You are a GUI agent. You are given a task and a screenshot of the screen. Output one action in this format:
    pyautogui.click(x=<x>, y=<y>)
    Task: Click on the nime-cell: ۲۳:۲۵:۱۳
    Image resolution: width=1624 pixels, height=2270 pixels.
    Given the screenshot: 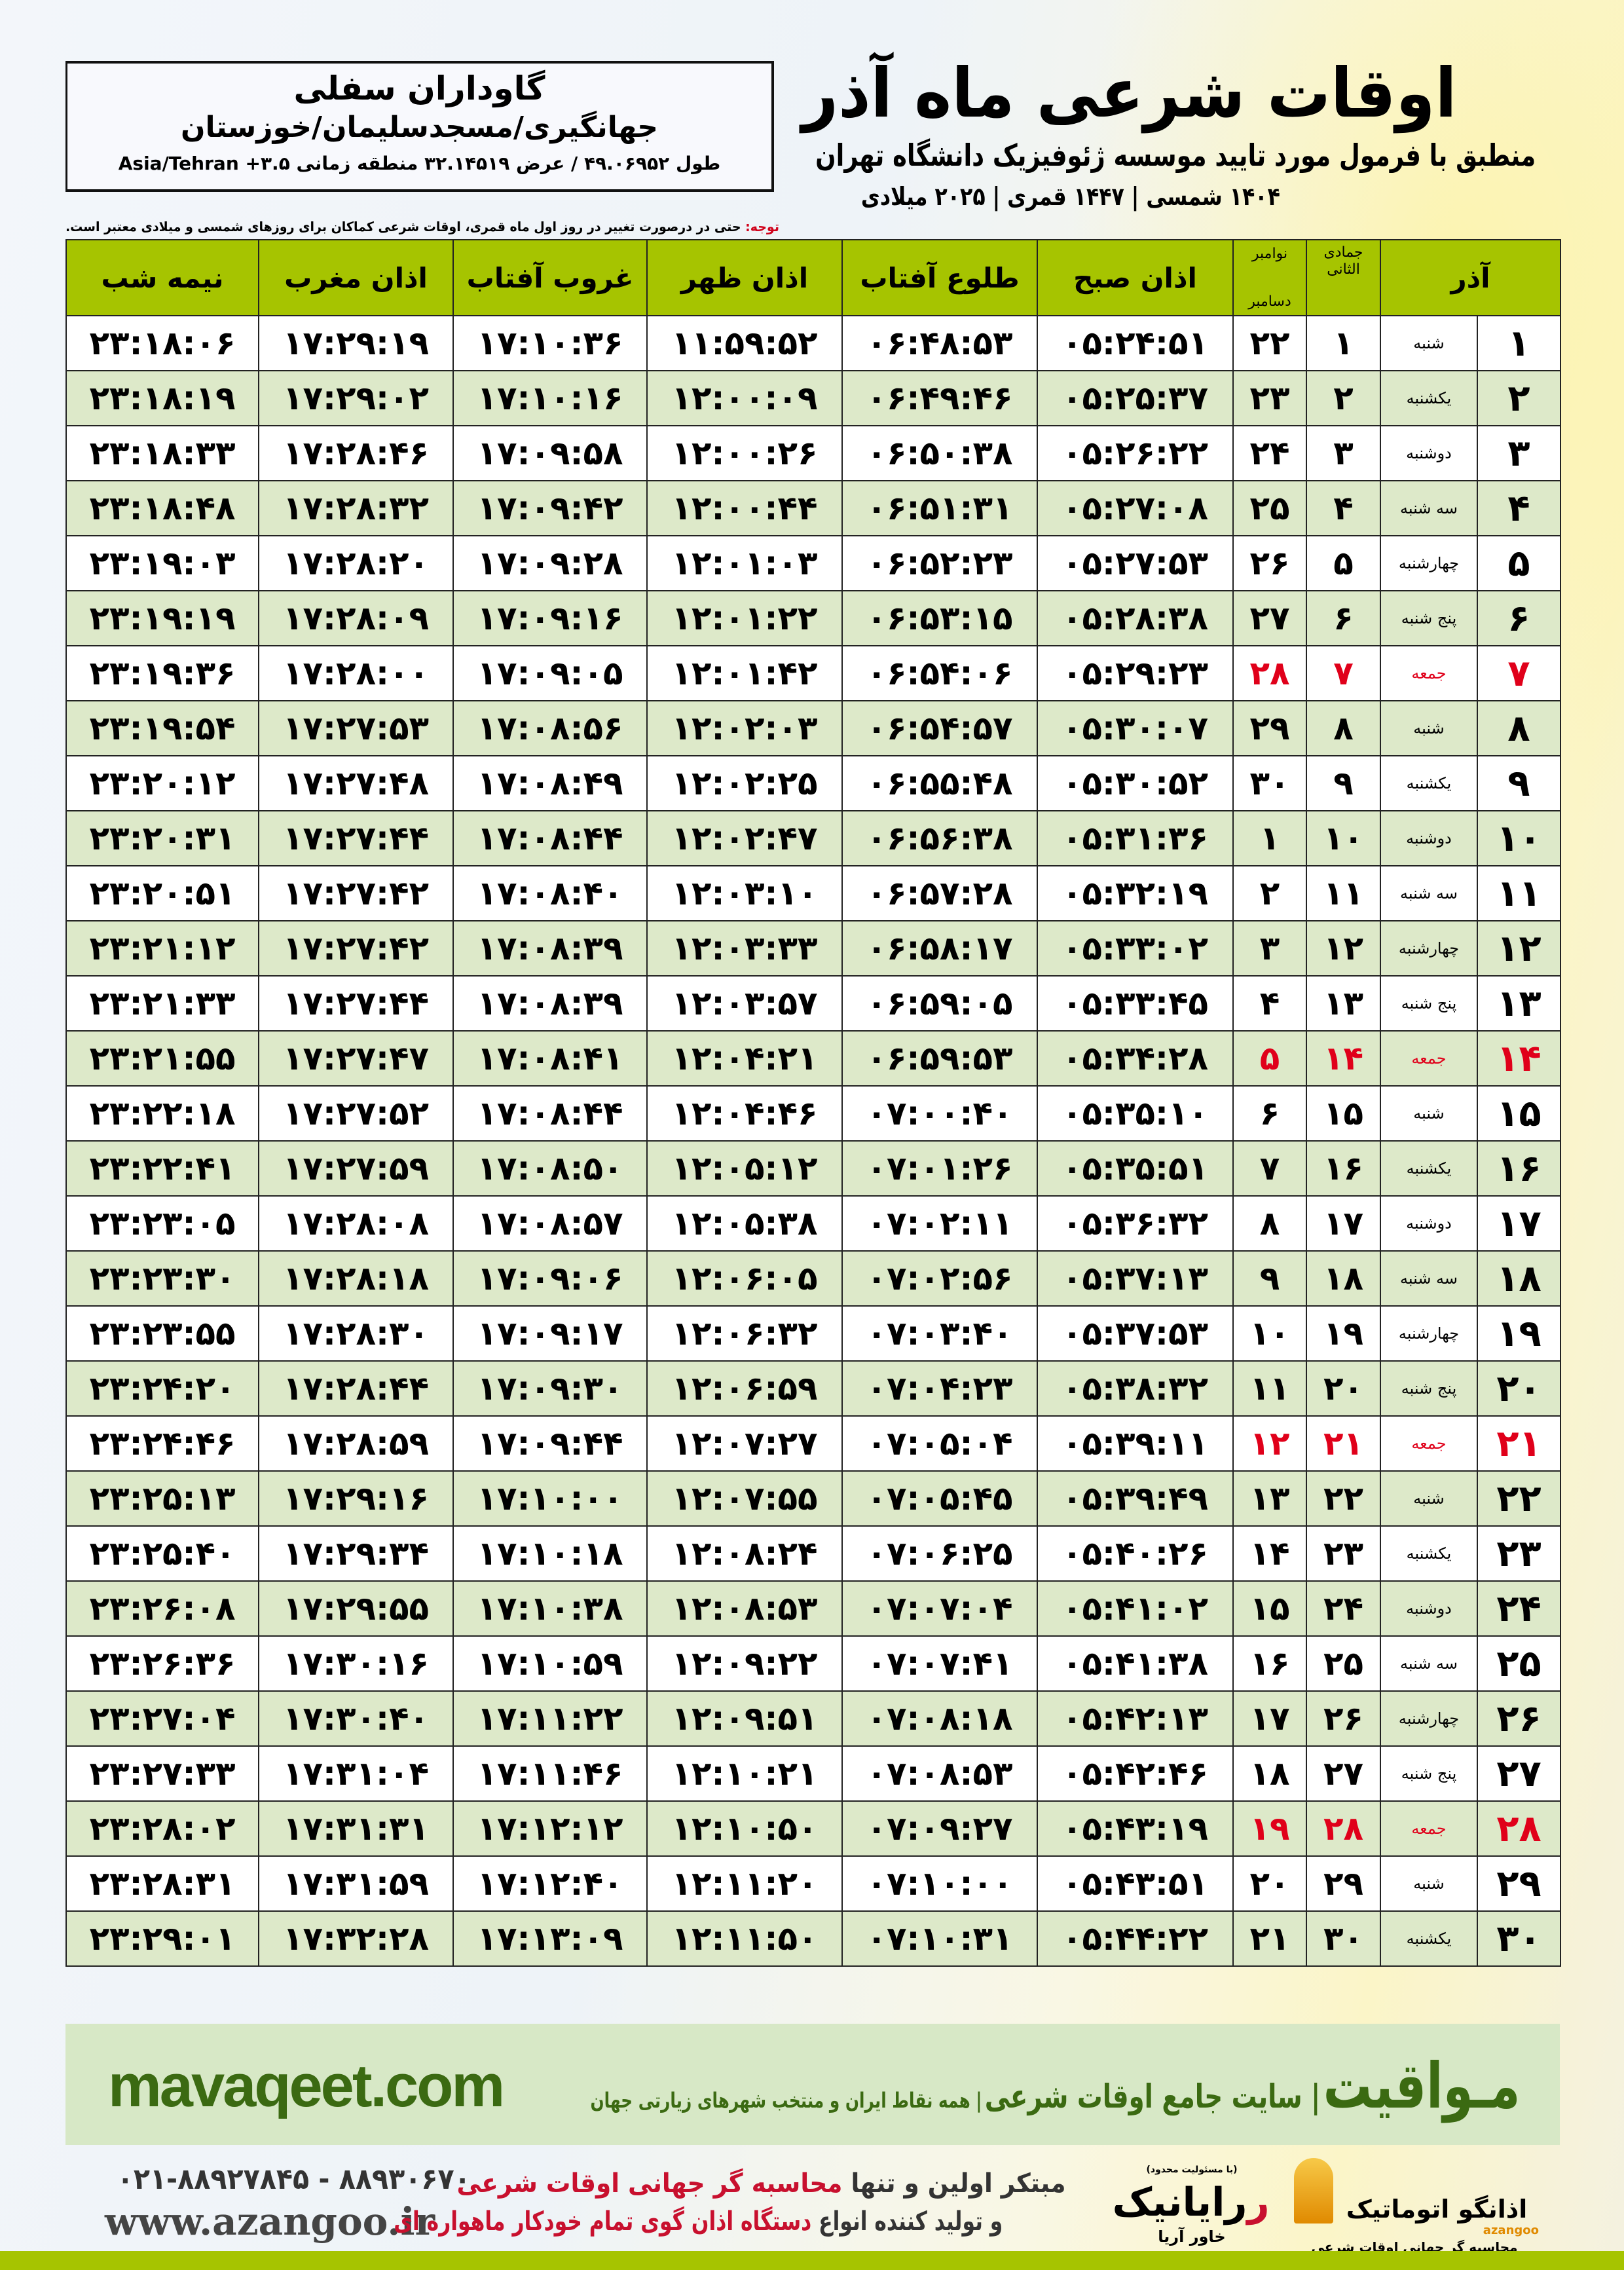 What is the action you would take?
    pyautogui.click(x=162, y=1498)
    